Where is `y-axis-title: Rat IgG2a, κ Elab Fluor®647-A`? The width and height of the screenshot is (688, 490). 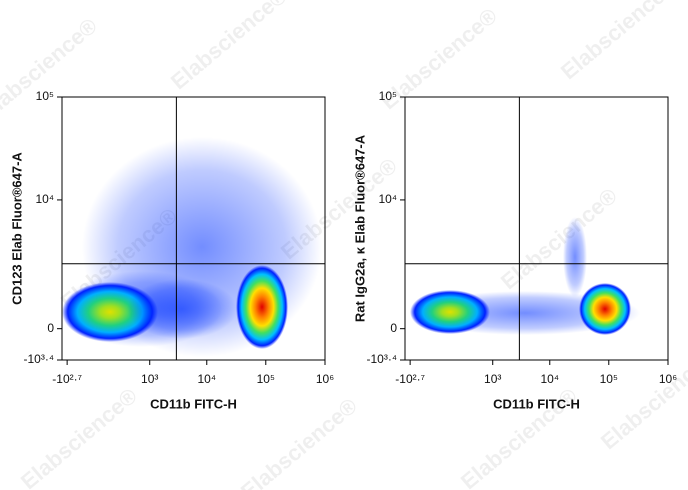
y-axis-title: Rat IgG2a, κ Elab Fluor®647-A is located at coordinates (359, 228).